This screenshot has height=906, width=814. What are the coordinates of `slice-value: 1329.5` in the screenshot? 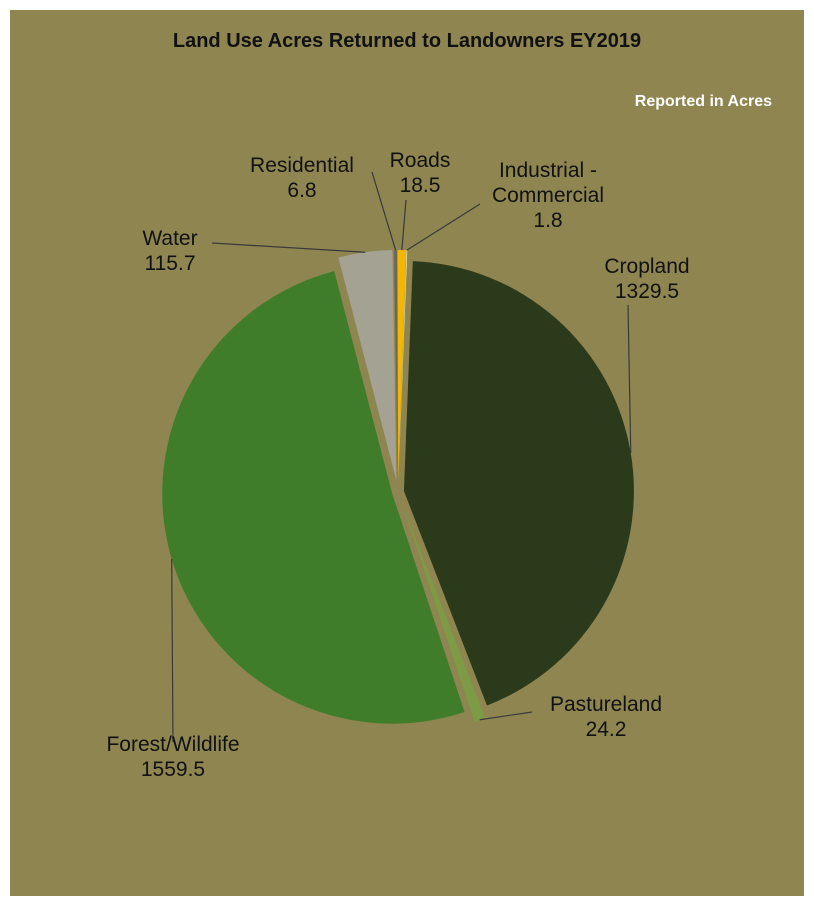 It's located at (647, 291).